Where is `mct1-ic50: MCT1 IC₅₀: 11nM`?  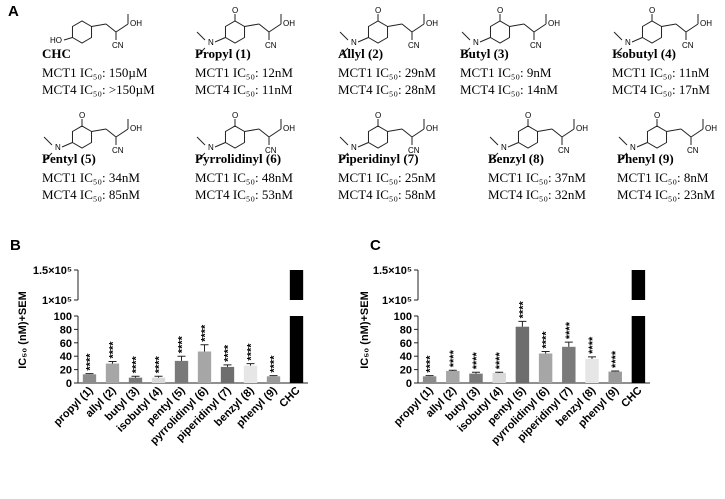 mct1-ic50: MCT1 IC₅₀: 11nM is located at coordinates (661, 72).